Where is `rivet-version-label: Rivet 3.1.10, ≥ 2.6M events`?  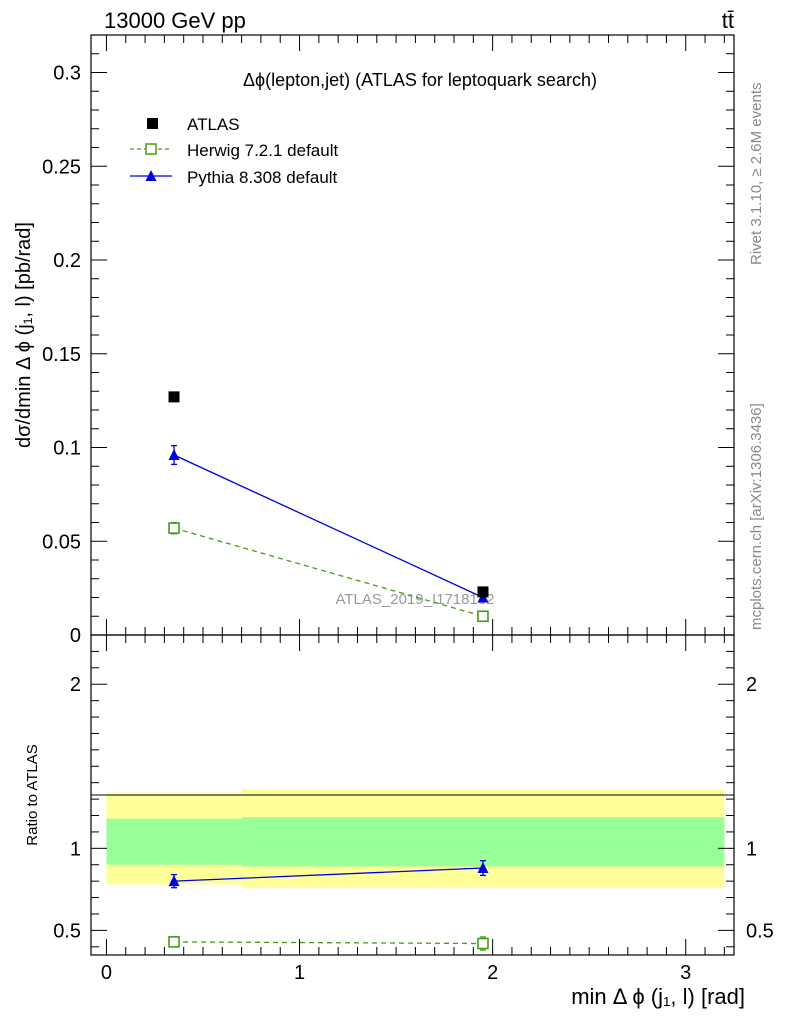 rivet-version-label: Rivet 3.1.10, ≥ 2.6M events is located at coordinates (756, 174).